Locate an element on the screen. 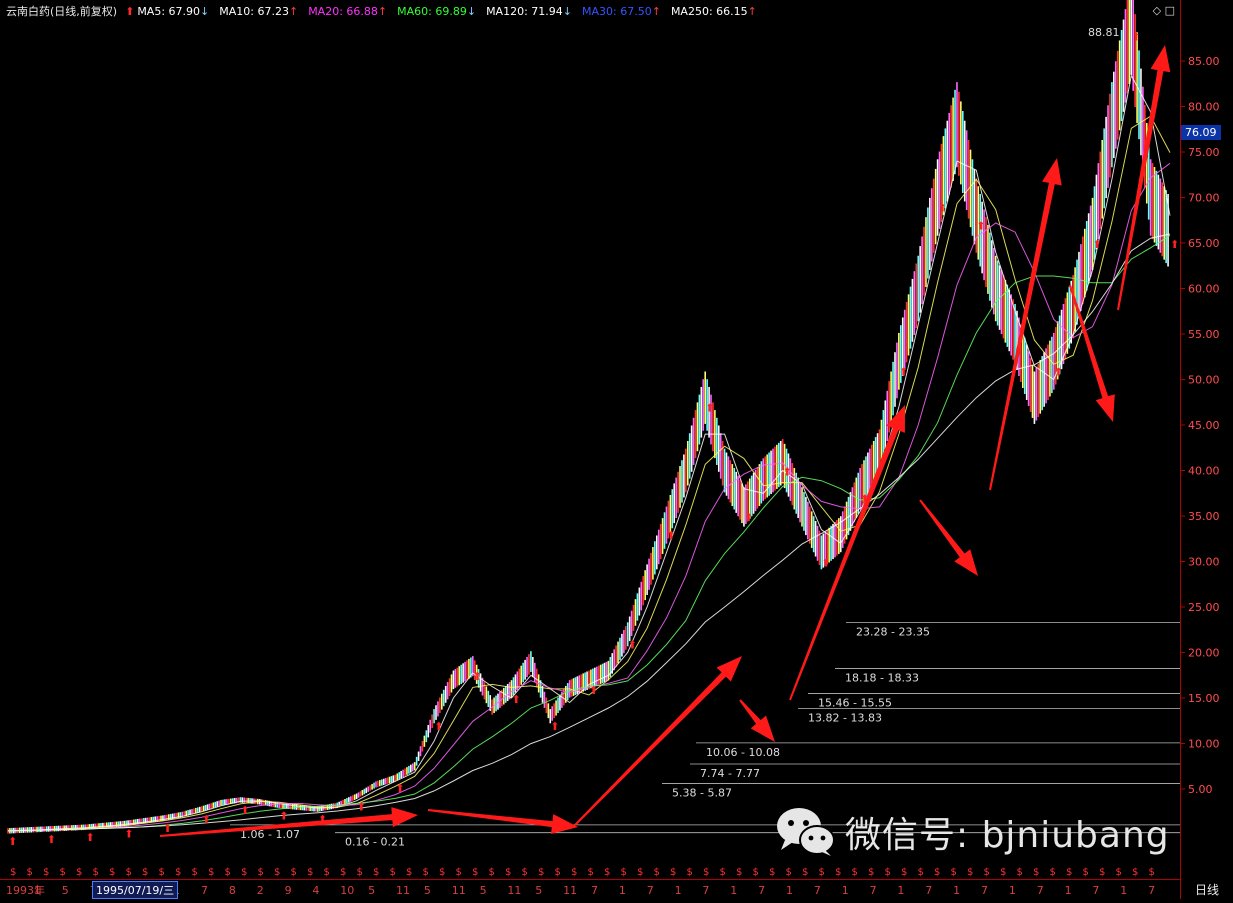 This screenshot has height=903, width=1233. chart-title: 云南白药(日线,前复权) is located at coordinates (62, 11).